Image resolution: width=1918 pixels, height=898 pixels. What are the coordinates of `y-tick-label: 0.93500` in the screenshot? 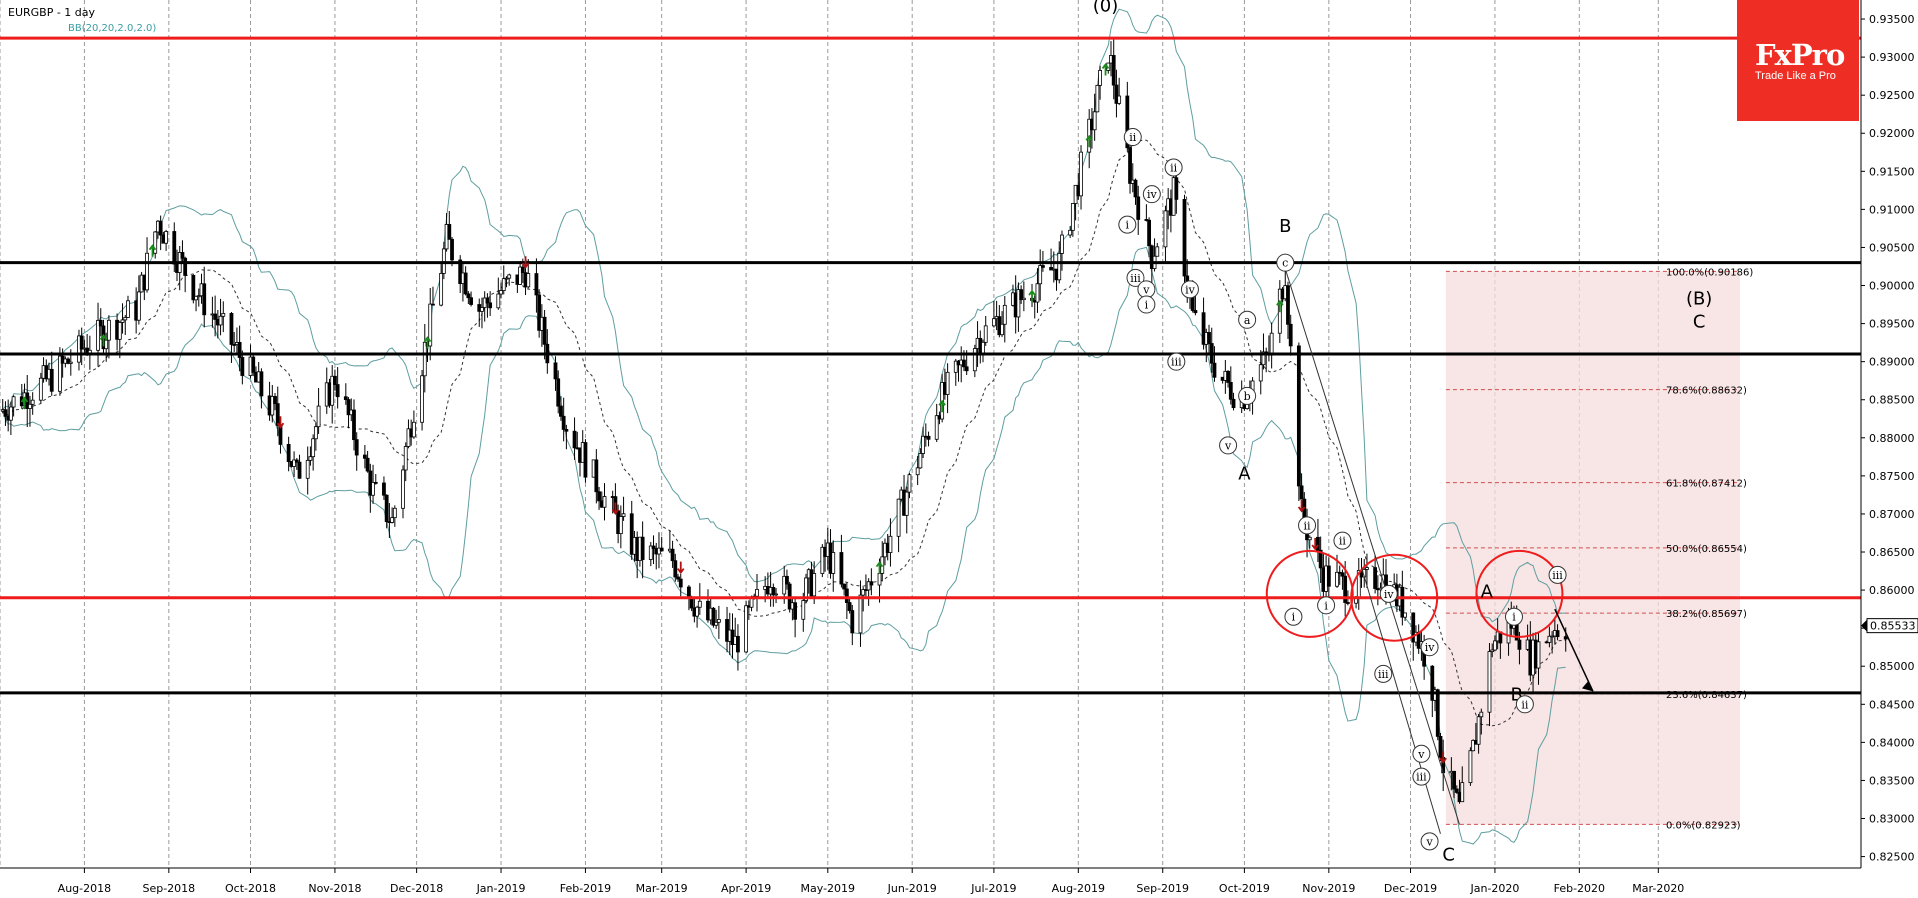 It's located at (1892, 19).